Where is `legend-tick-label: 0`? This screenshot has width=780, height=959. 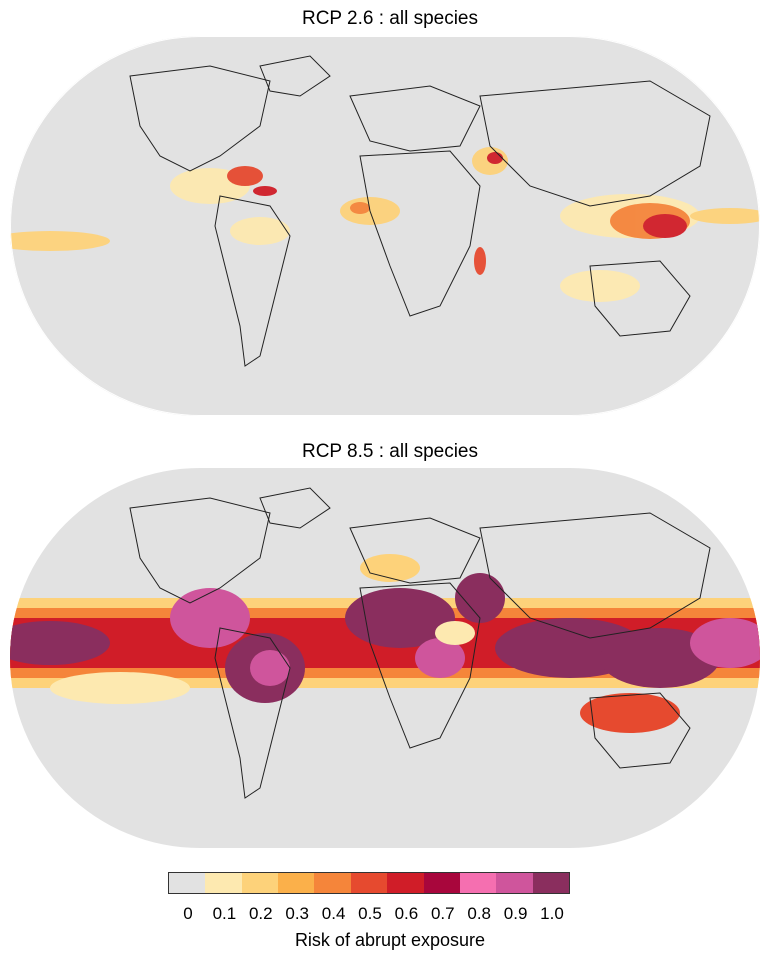 legend-tick-label: 0 is located at coordinates (188, 913).